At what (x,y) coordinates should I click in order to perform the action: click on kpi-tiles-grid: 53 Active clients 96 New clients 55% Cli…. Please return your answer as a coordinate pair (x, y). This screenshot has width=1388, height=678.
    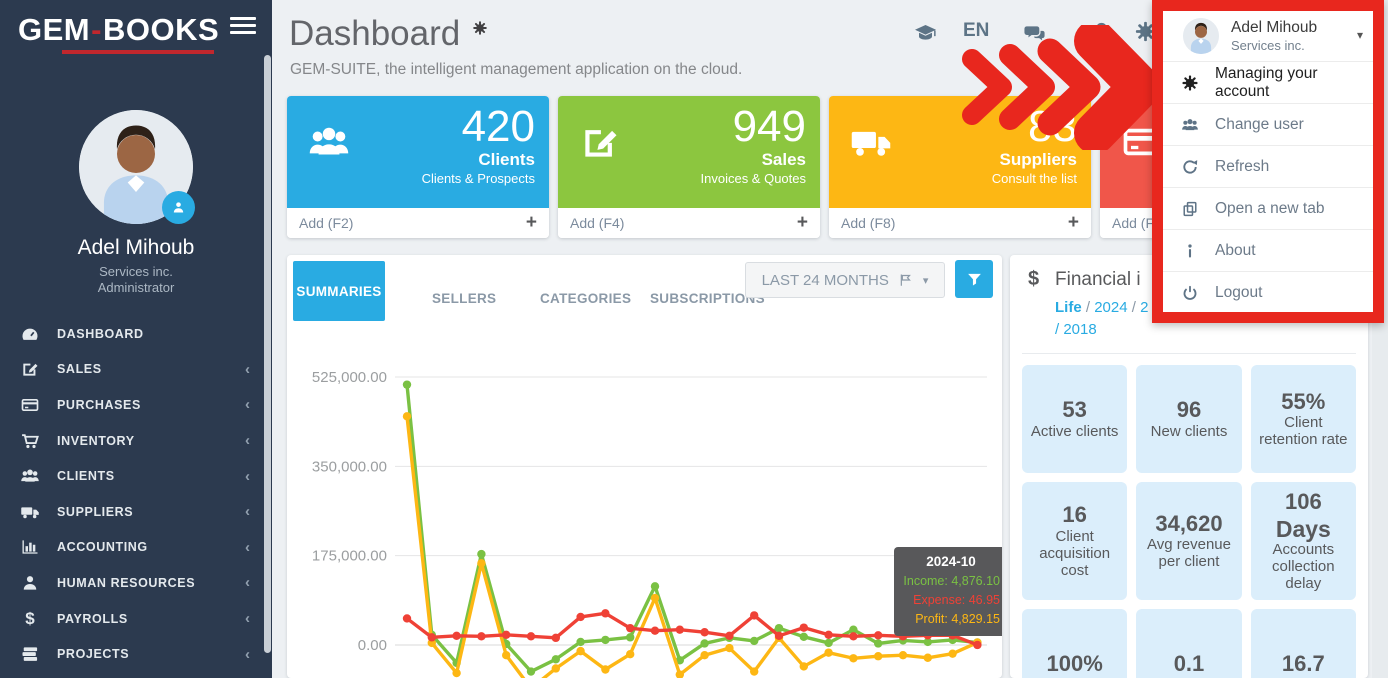
    Looking at the image, I should click on (1189, 521).